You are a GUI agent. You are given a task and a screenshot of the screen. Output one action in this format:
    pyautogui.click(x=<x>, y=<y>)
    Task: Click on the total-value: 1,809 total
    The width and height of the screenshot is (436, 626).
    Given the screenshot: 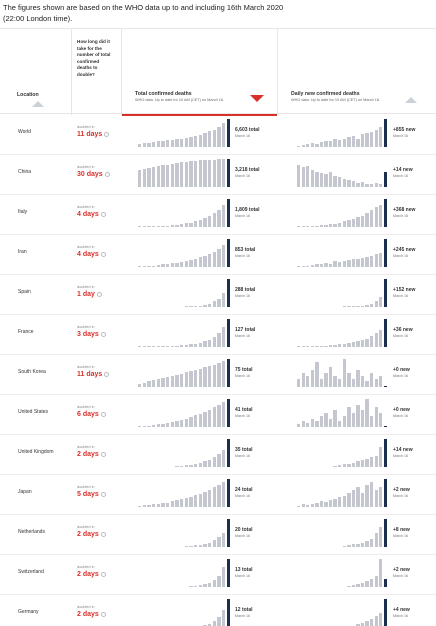 What is the action you would take?
    pyautogui.click(x=247, y=210)
    